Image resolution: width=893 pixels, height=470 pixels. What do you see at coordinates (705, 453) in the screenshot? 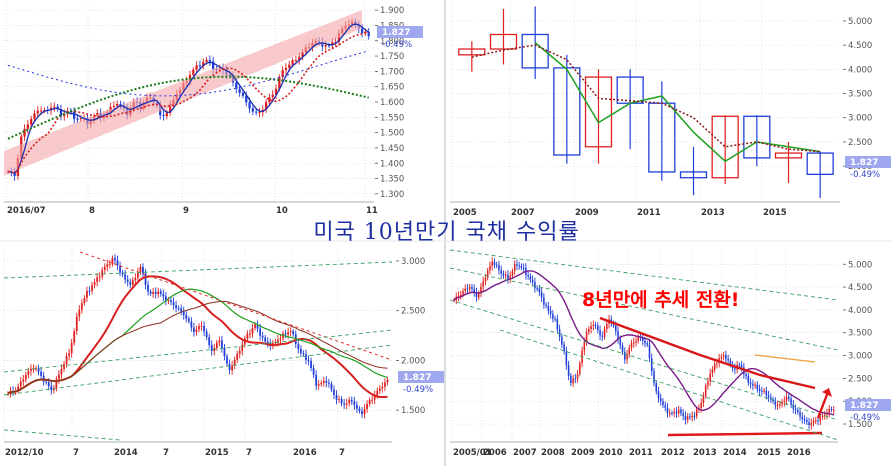
I see `x-tick-label: 2013` at bounding box center [705, 453].